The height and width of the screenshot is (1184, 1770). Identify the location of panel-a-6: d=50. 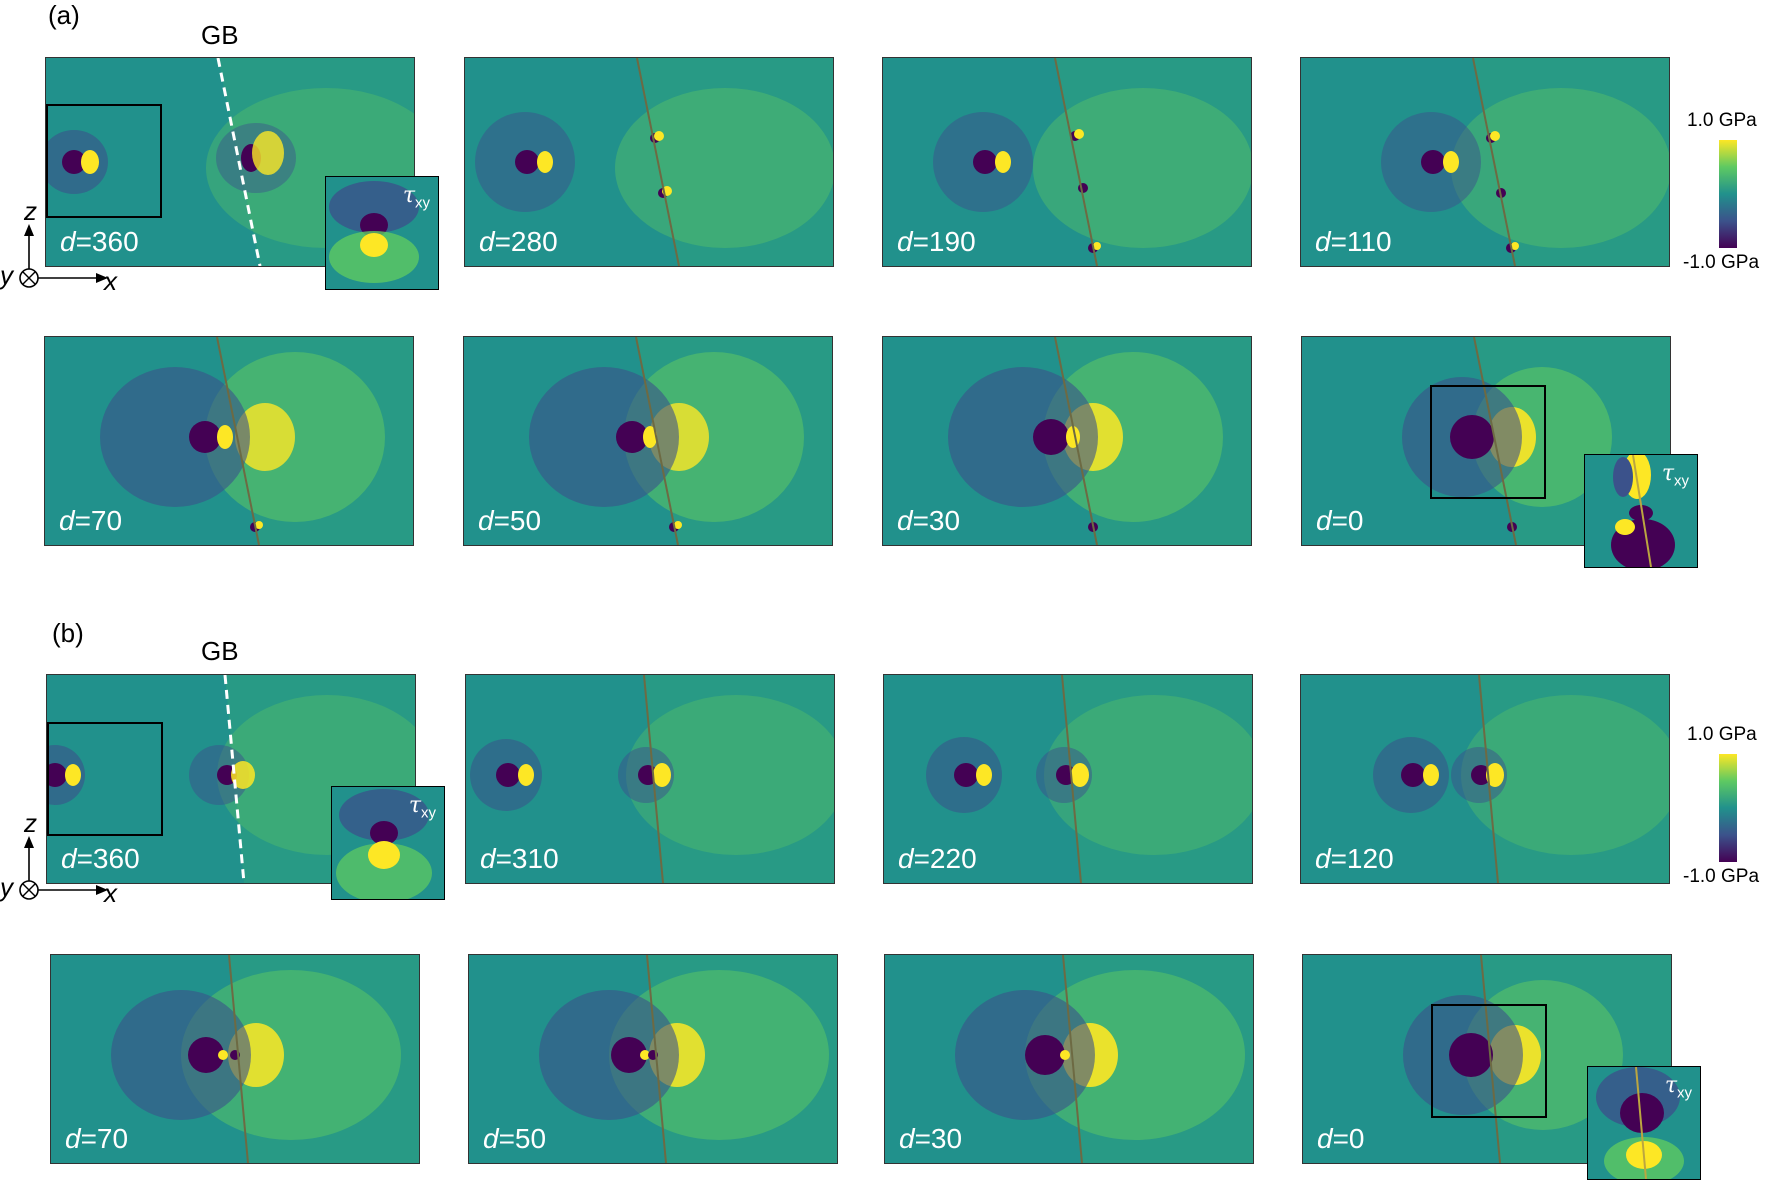
(648, 441).